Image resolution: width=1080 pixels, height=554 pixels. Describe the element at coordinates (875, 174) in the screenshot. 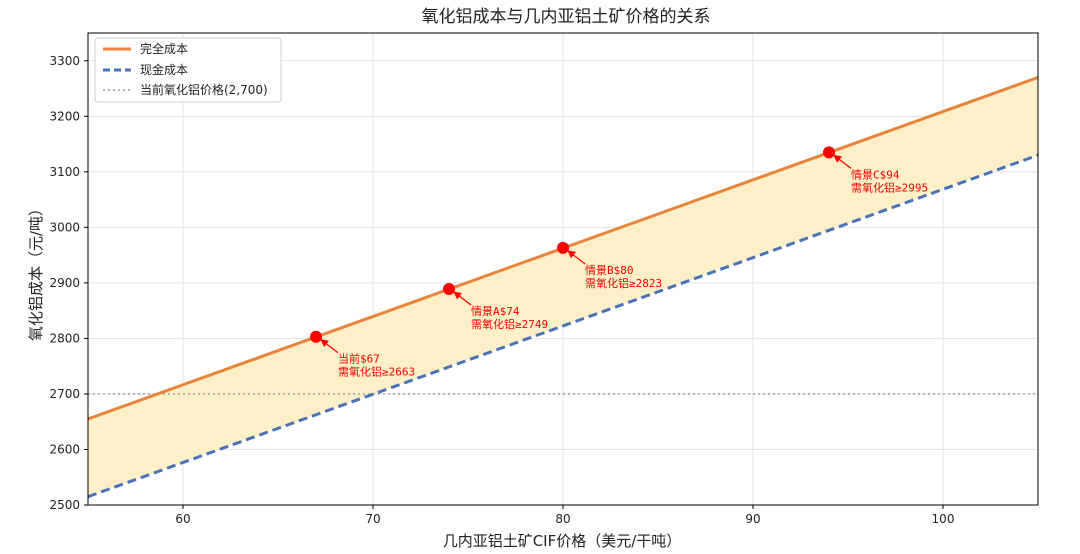

I see `point-label-scenario: 情景C$94` at that location.